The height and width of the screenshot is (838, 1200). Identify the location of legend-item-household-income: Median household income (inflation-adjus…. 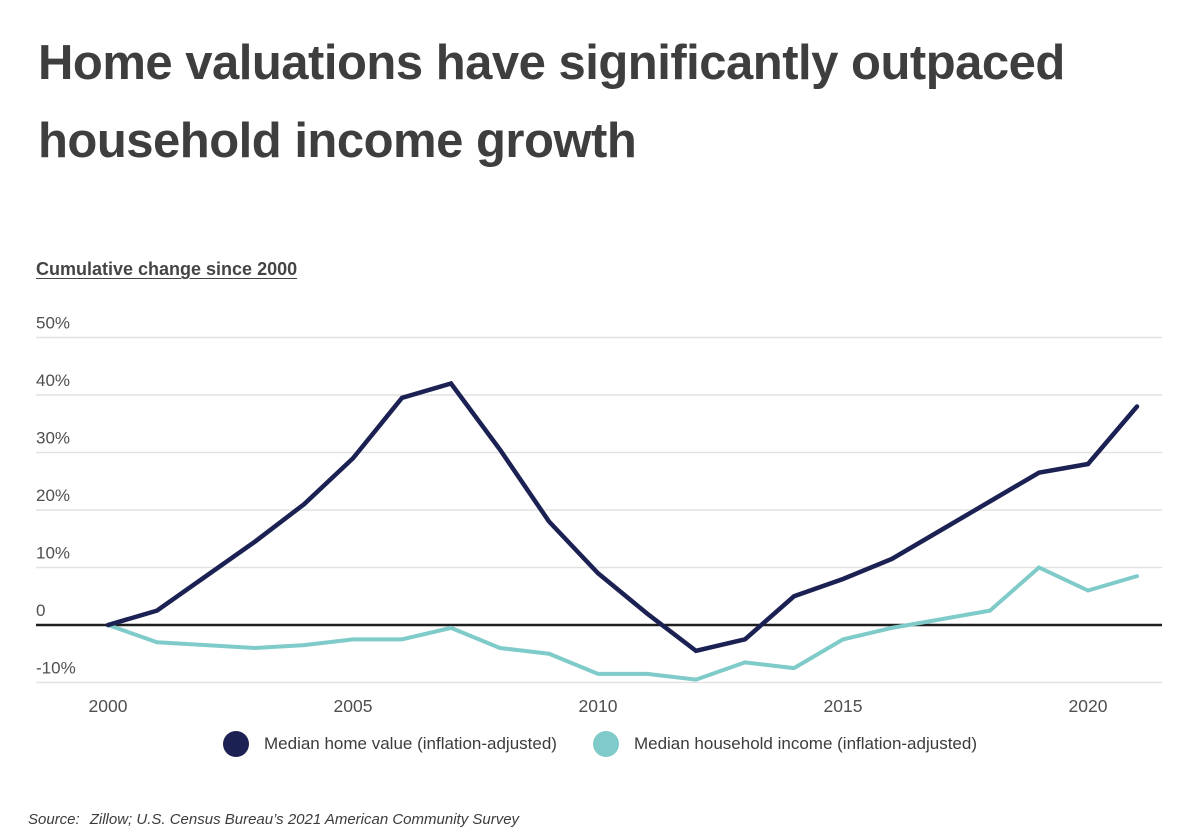
(784, 744).